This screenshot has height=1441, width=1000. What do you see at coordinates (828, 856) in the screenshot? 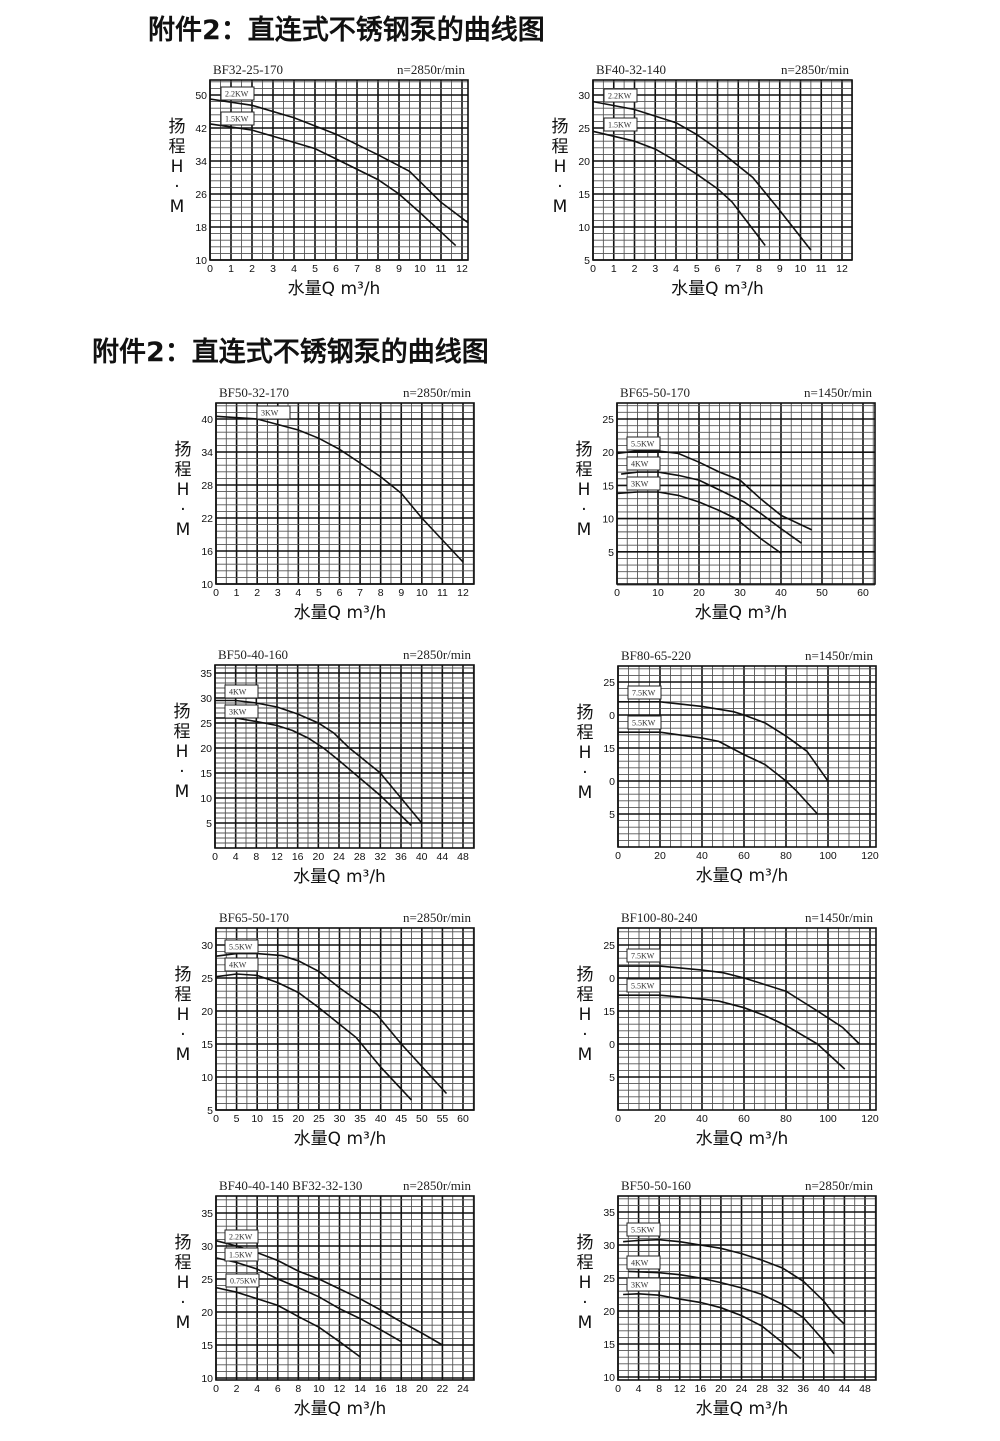
I see `x-tick-label: 100` at bounding box center [828, 856].